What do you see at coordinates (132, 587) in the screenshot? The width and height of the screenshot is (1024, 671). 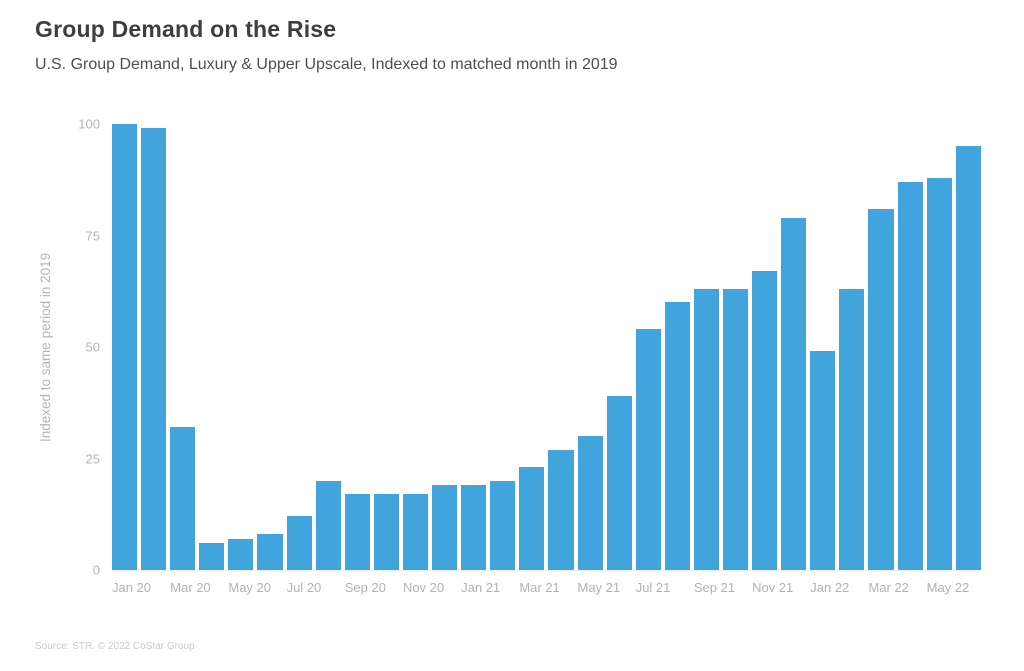 I see `x-tick-jan-20: Jan 20` at bounding box center [132, 587].